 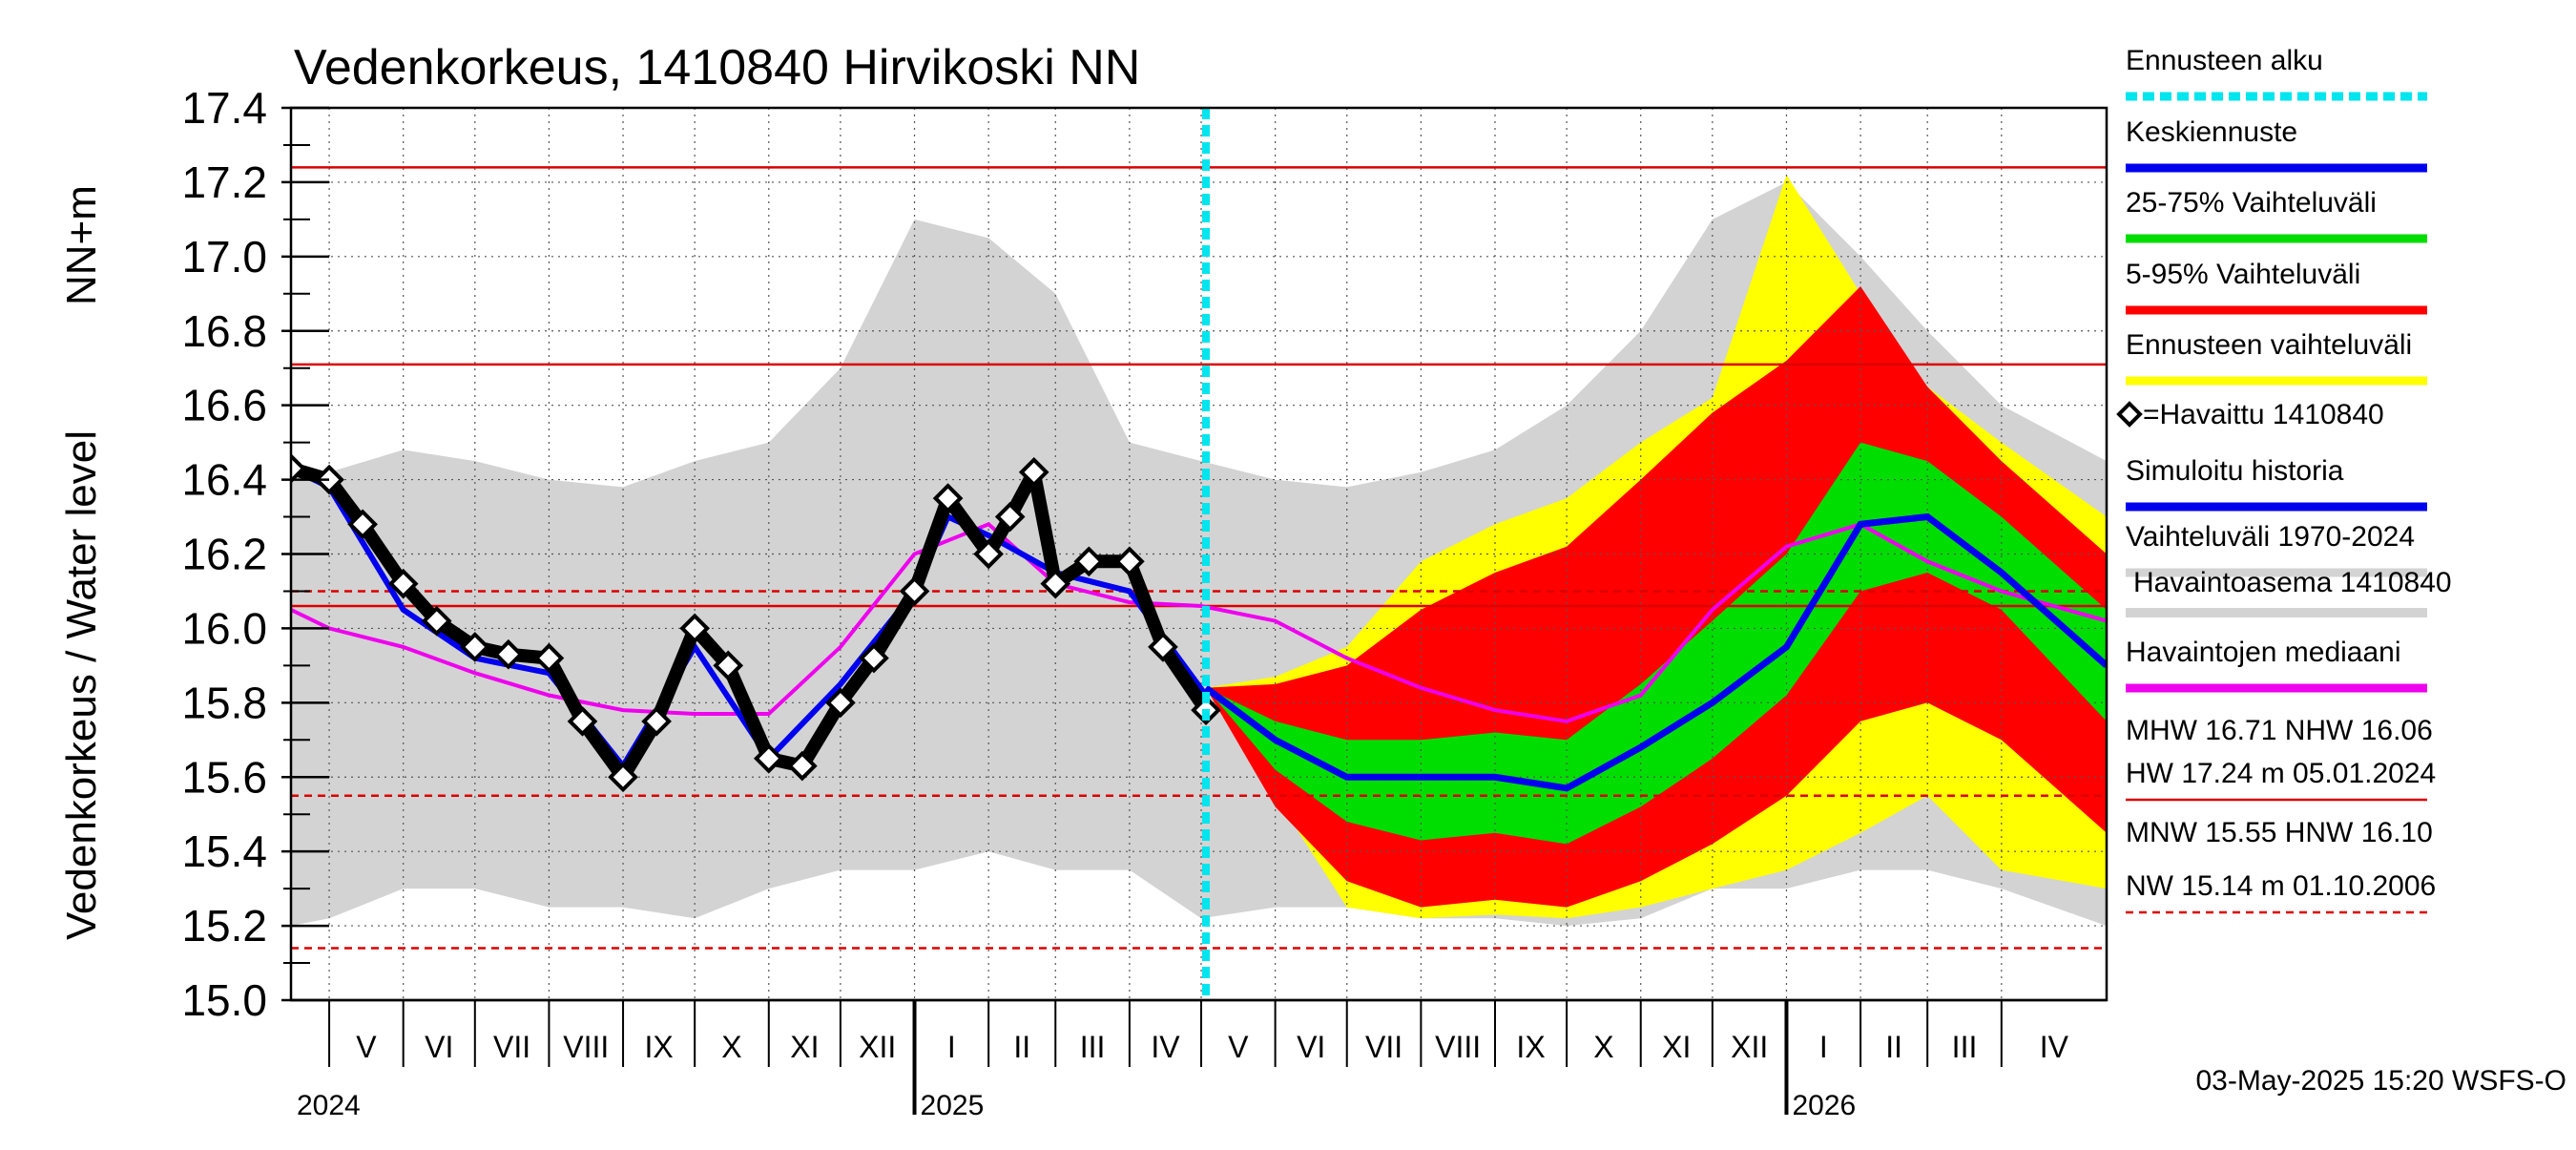 I want to click on legend-label: Vaihteluväli 1970-2024, so click(x=2270, y=537).